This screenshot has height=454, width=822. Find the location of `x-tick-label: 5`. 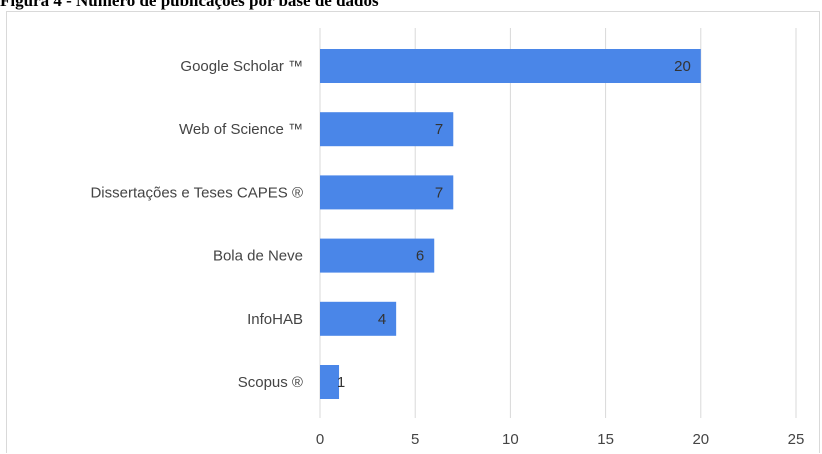

x-tick-label: 5 is located at coordinates (415, 439).